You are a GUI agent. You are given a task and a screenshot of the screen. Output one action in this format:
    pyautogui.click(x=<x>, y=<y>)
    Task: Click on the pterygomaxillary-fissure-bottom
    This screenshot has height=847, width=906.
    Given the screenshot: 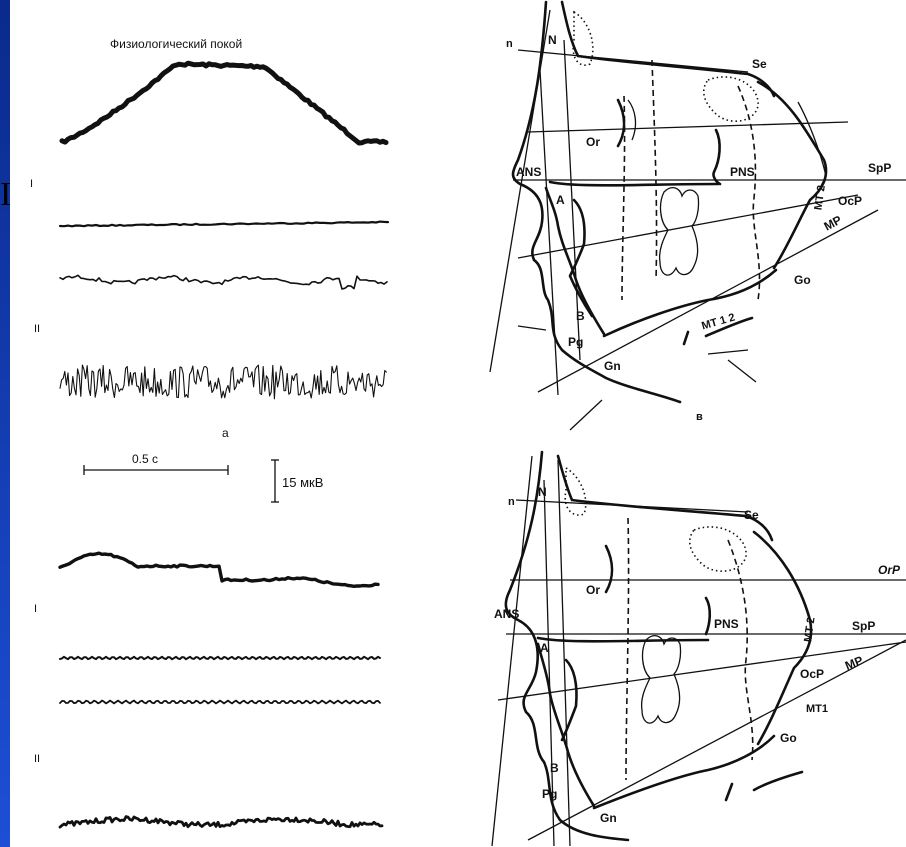 What is the action you would take?
    pyautogui.click(x=708, y=616)
    